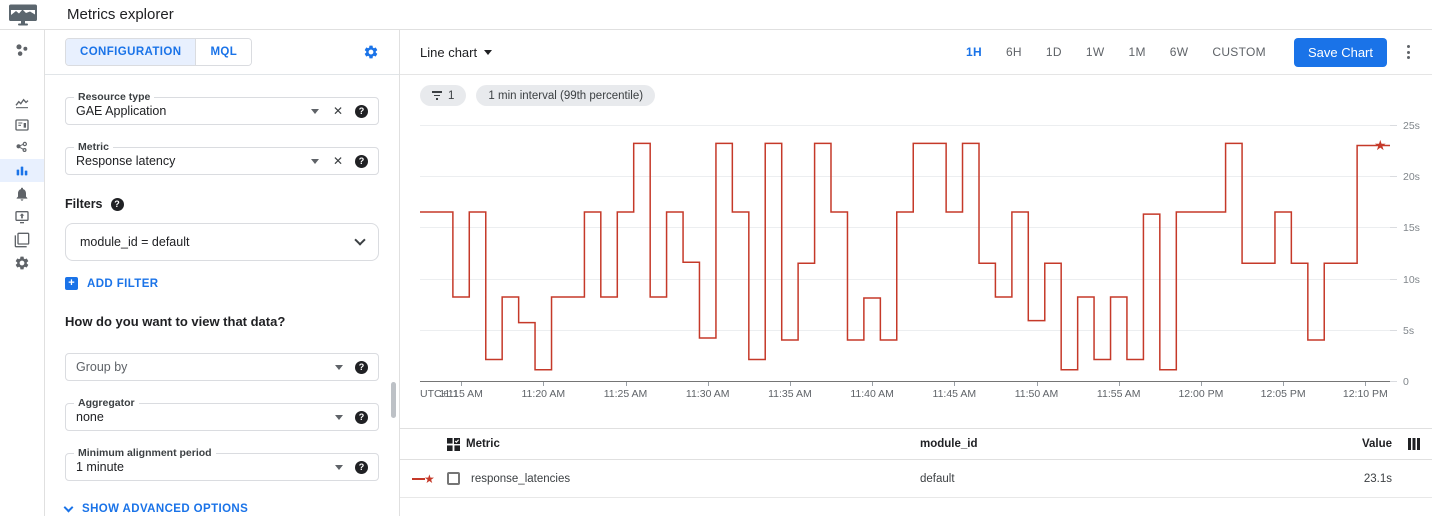 Image resolution: width=1432 pixels, height=516 pixels. Describe the element at coordinates (22, 51) in the screenshot. I see `nav-monitoring-overview` at that location.